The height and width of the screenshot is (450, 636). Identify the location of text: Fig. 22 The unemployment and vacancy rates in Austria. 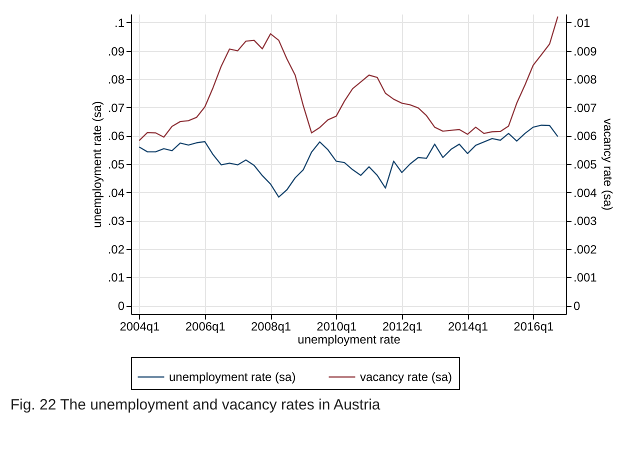
(195, 405).